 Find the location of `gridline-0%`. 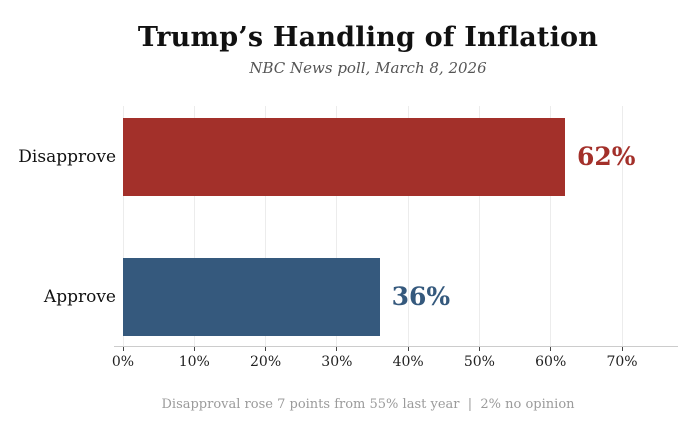

gridline-0% is located at coordinates (123, 226).